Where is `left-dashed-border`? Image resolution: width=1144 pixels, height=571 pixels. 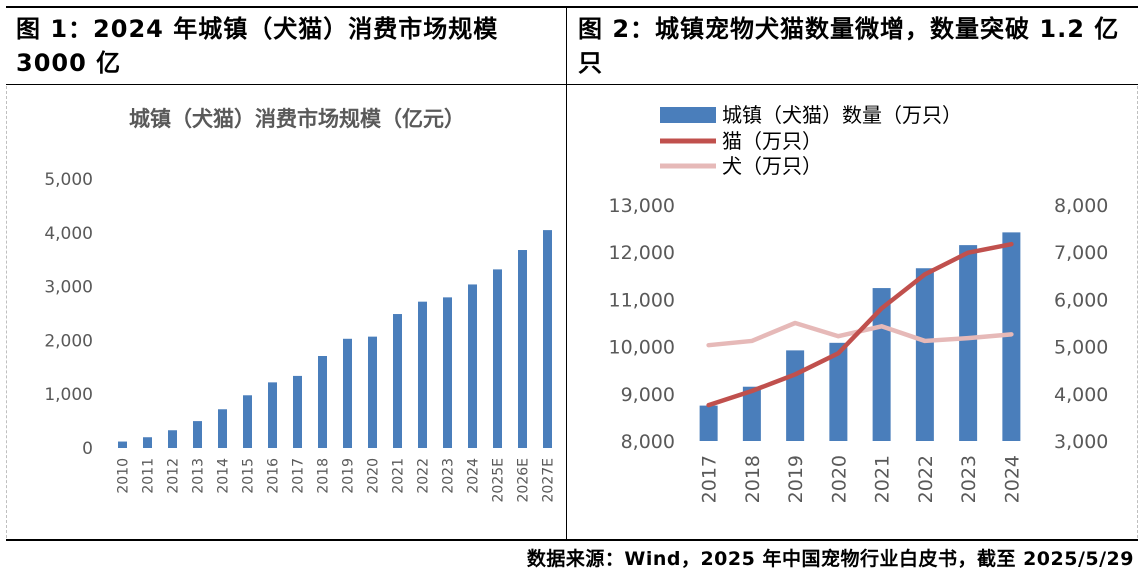
left-dashed-border is located at coordinates (6, 312).